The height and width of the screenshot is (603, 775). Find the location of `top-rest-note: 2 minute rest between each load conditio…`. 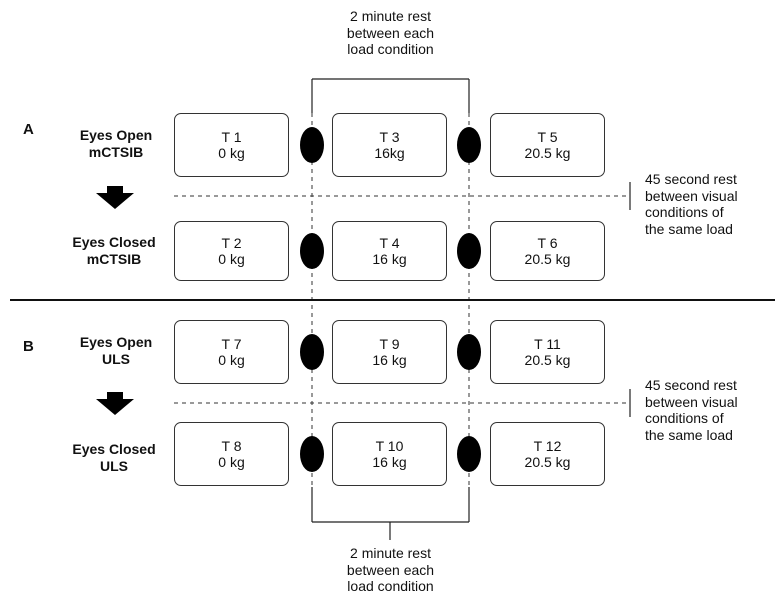

top-rest-note: 2 minute rest between each load conditio… is located at coordinates (390, 33).